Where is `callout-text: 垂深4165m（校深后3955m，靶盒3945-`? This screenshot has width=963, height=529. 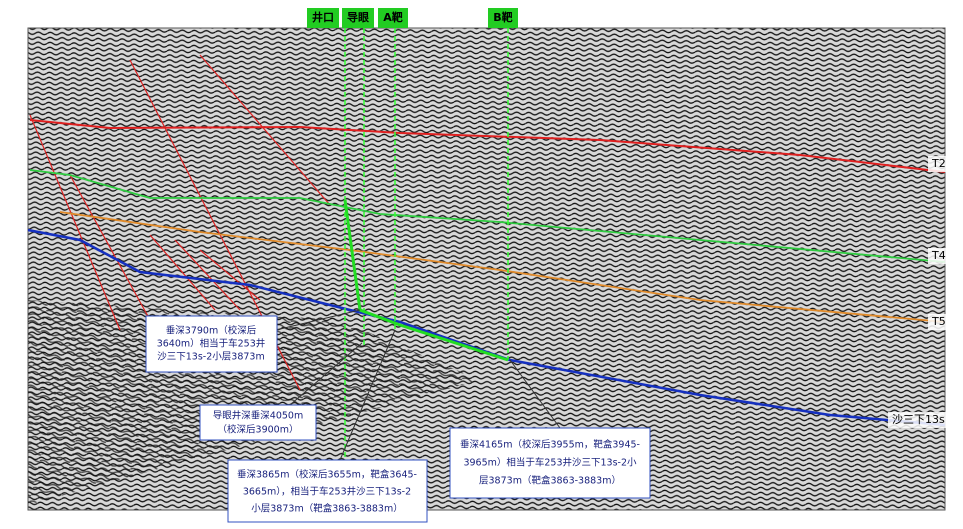 callout-text: 垂深4165m（校深后3955m，靶盒3945- is located at coordinates (550, 445).